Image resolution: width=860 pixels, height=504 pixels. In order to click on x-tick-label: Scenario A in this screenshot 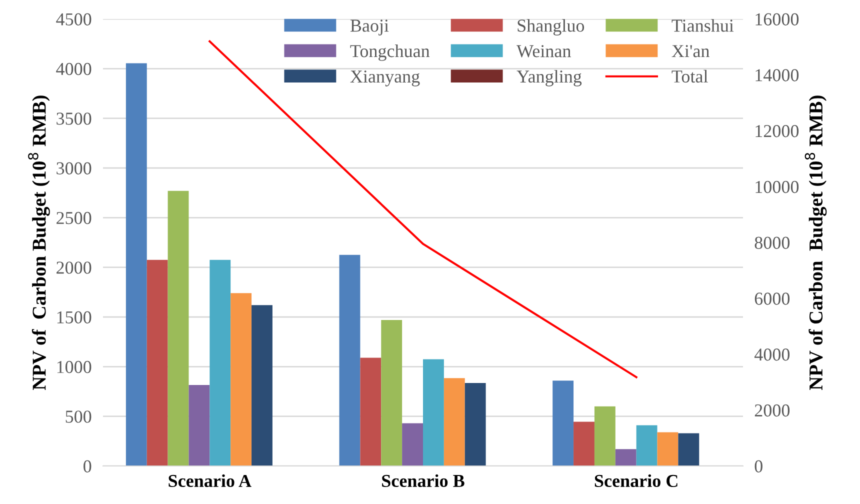, I will do `click(210, 481)`.